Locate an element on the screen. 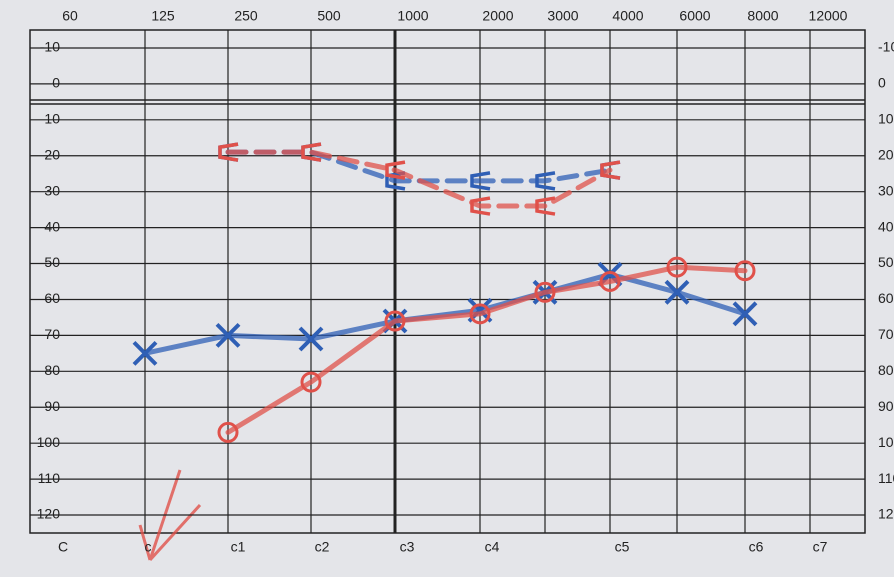 The height and width of the screenshot is (577, 894). y-tick-label-right: 120 is located at coordinates (886, 514).